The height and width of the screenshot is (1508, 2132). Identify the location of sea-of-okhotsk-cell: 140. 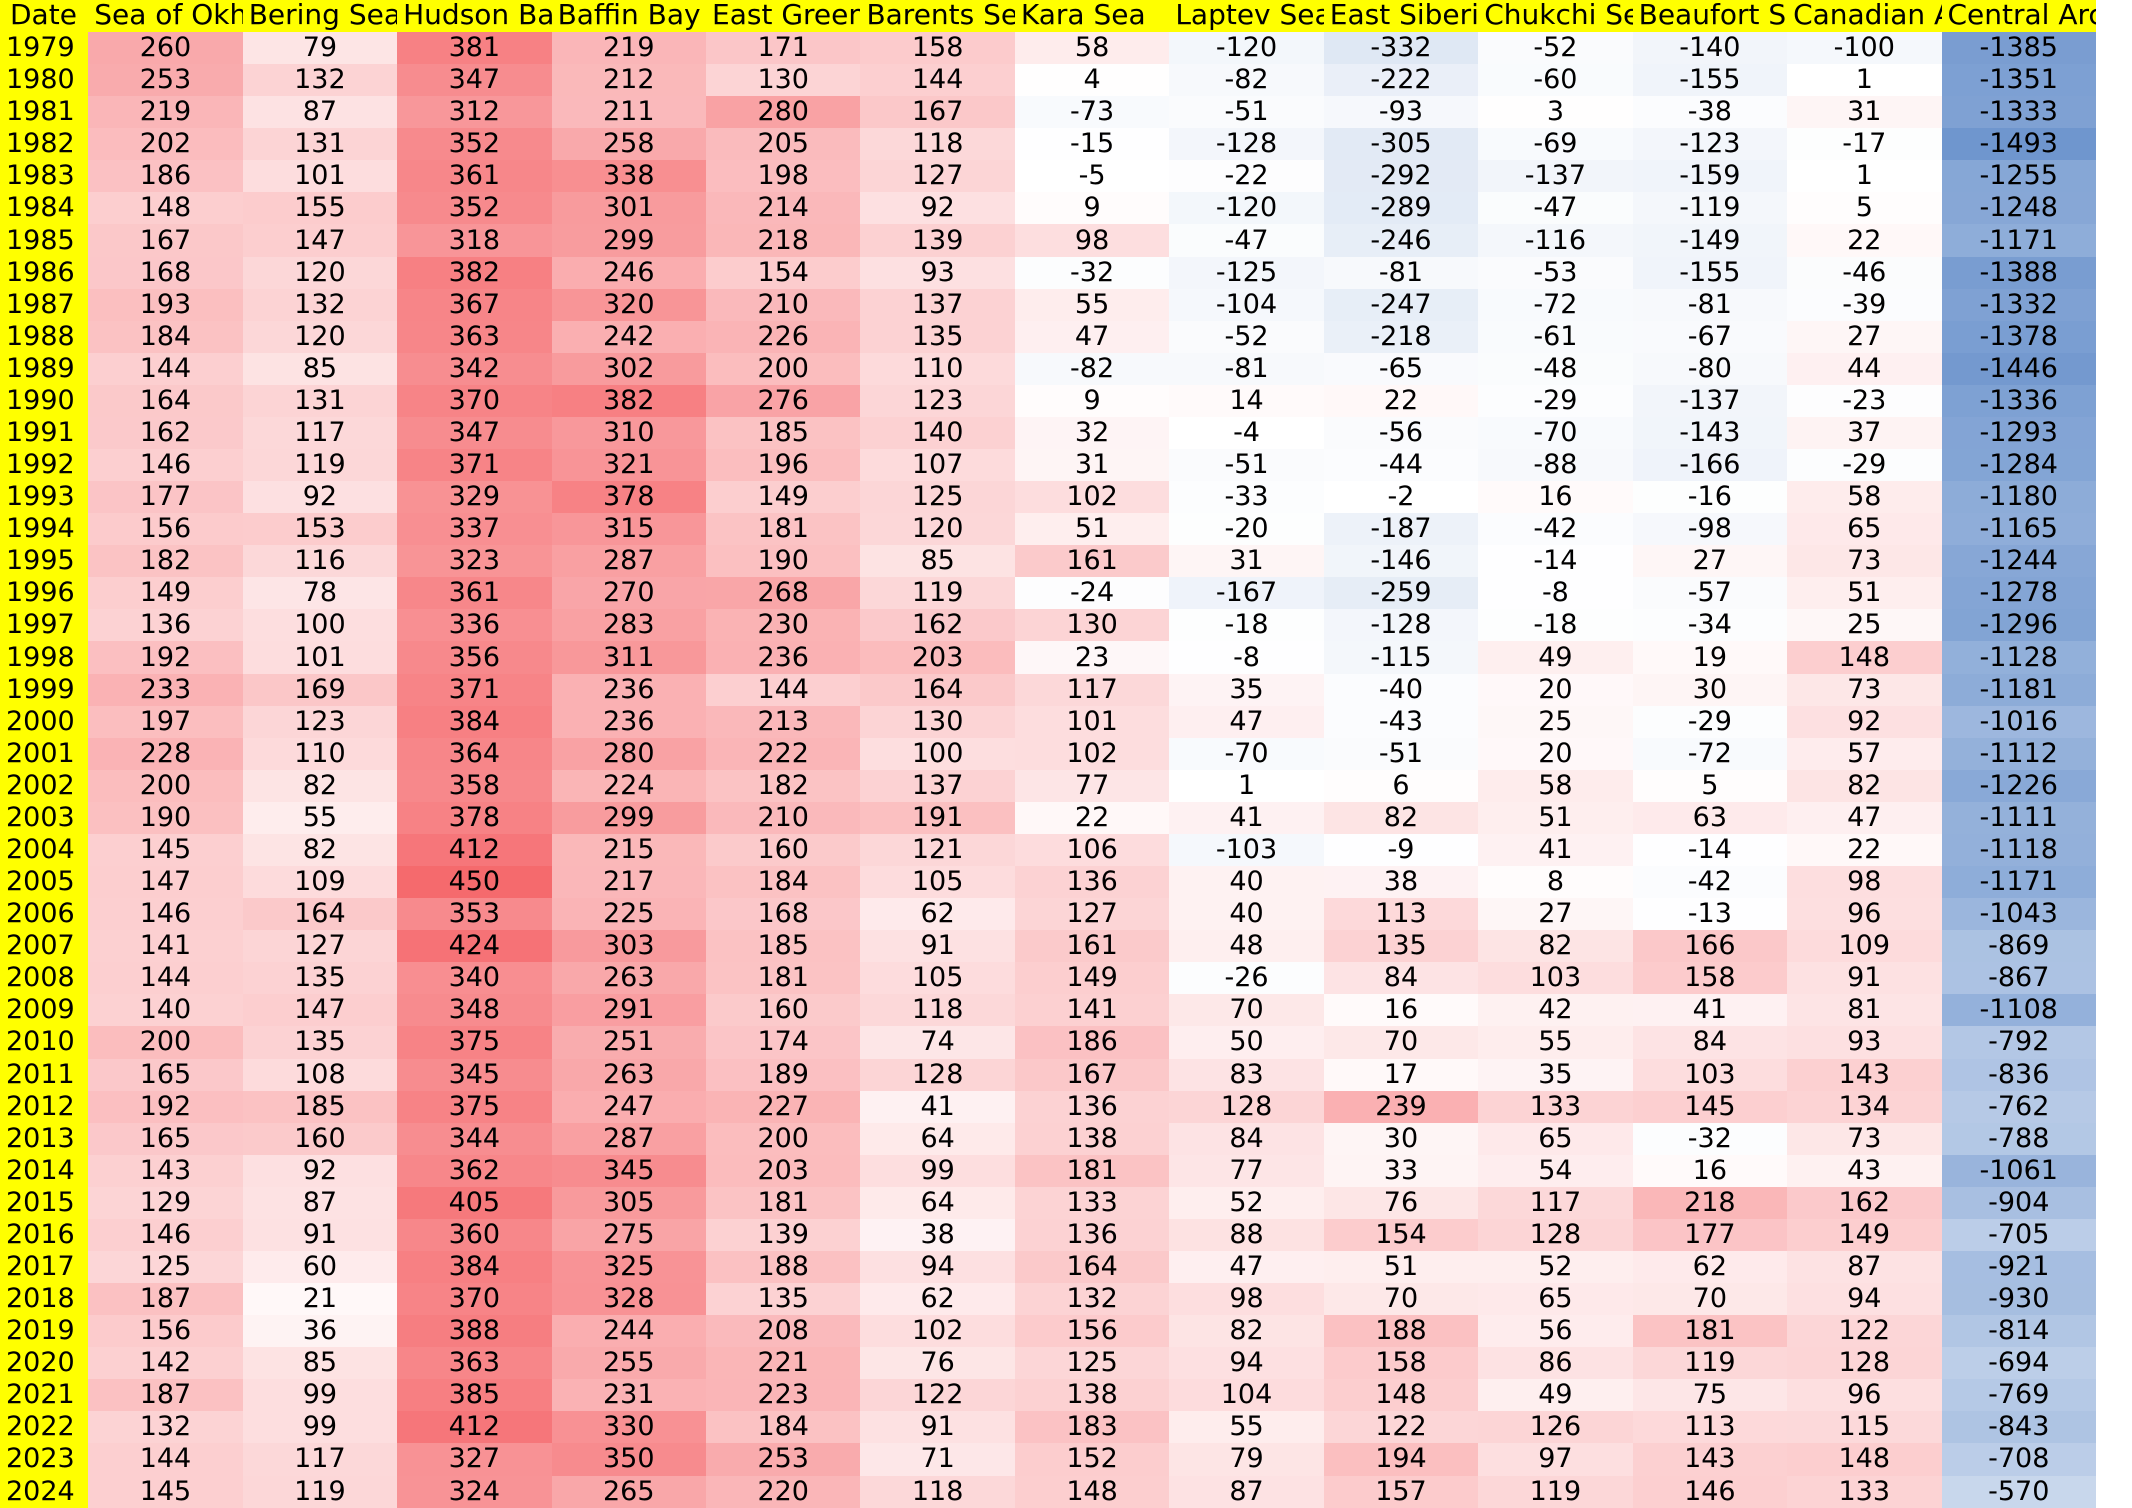
(165, 1010).